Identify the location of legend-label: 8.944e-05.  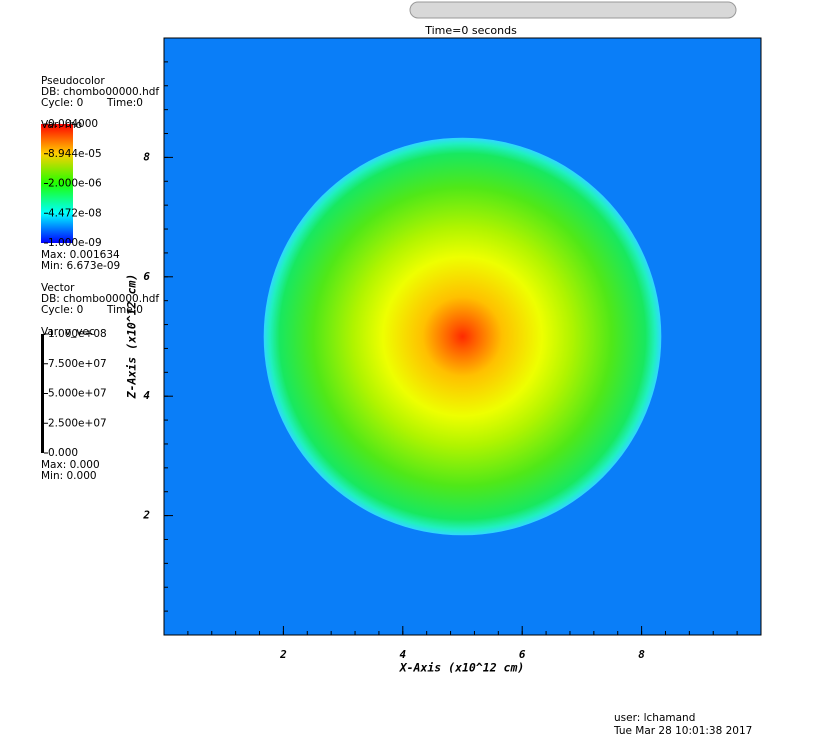
(75, 154).